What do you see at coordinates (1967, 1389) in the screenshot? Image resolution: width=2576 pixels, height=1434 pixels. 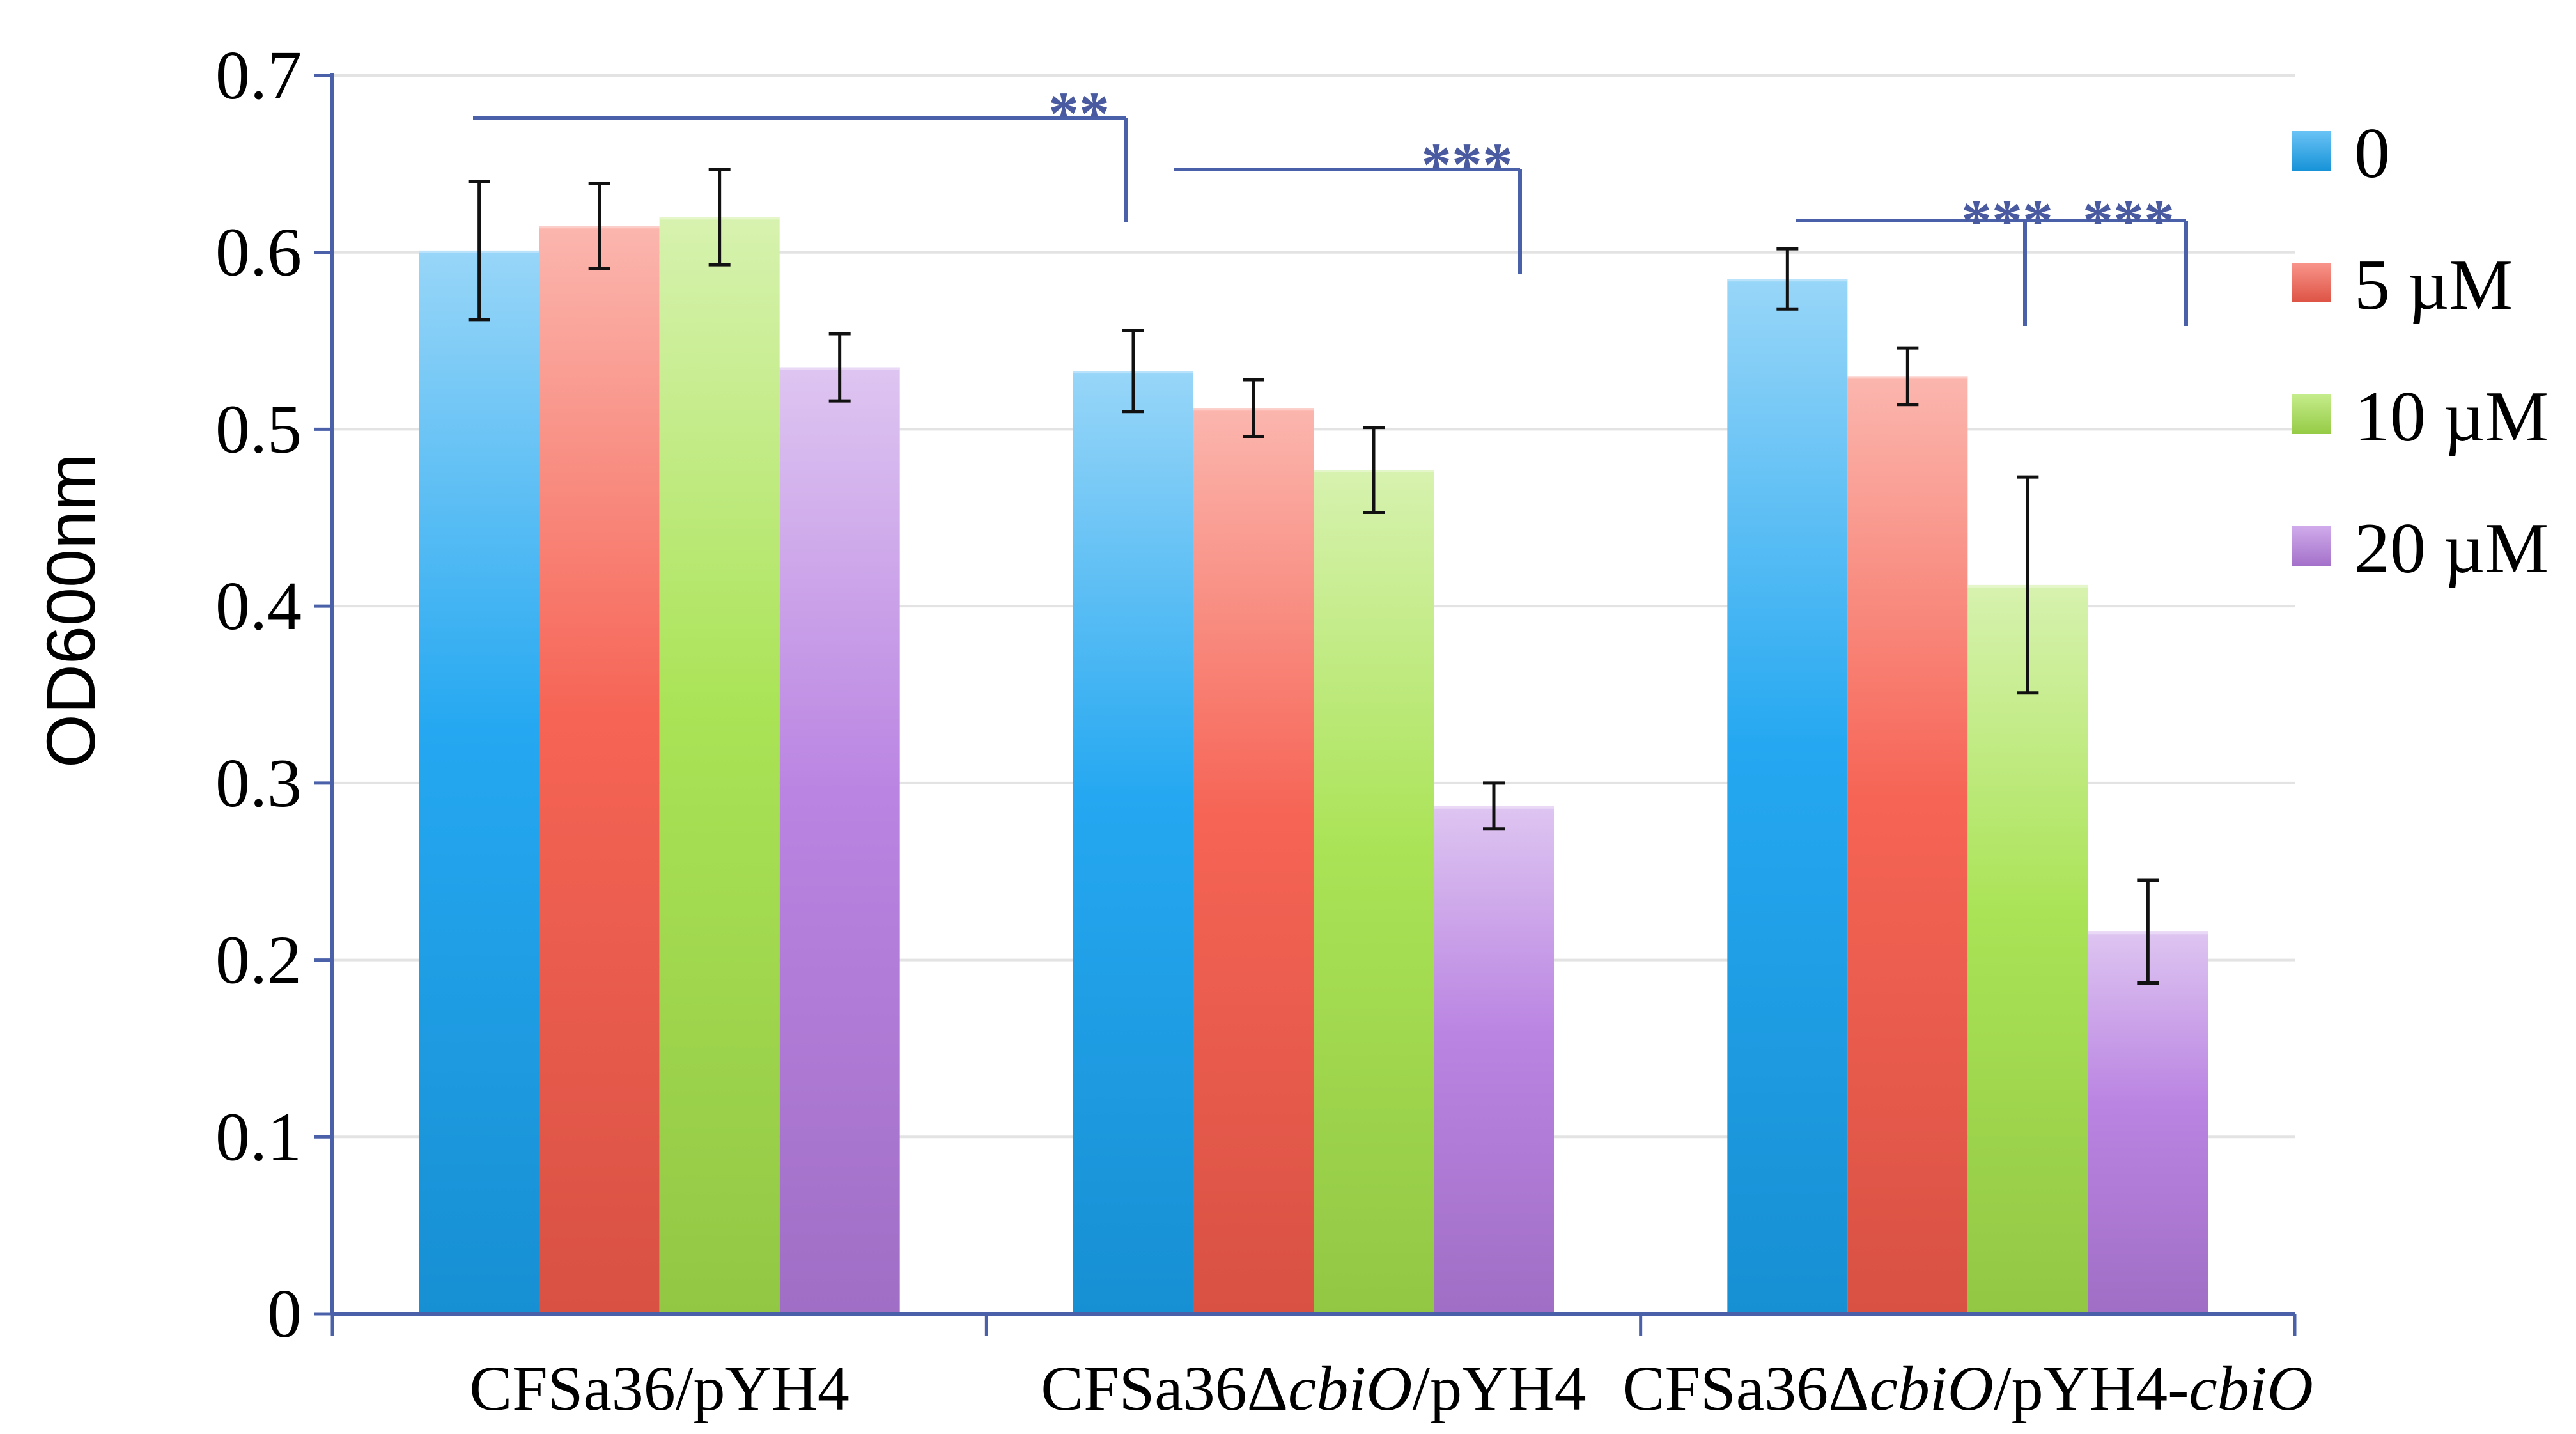 I see `x-category-label: CFSa36ΔcbiO/pYH4-cbiO` at bounding box center [1967, 1389].